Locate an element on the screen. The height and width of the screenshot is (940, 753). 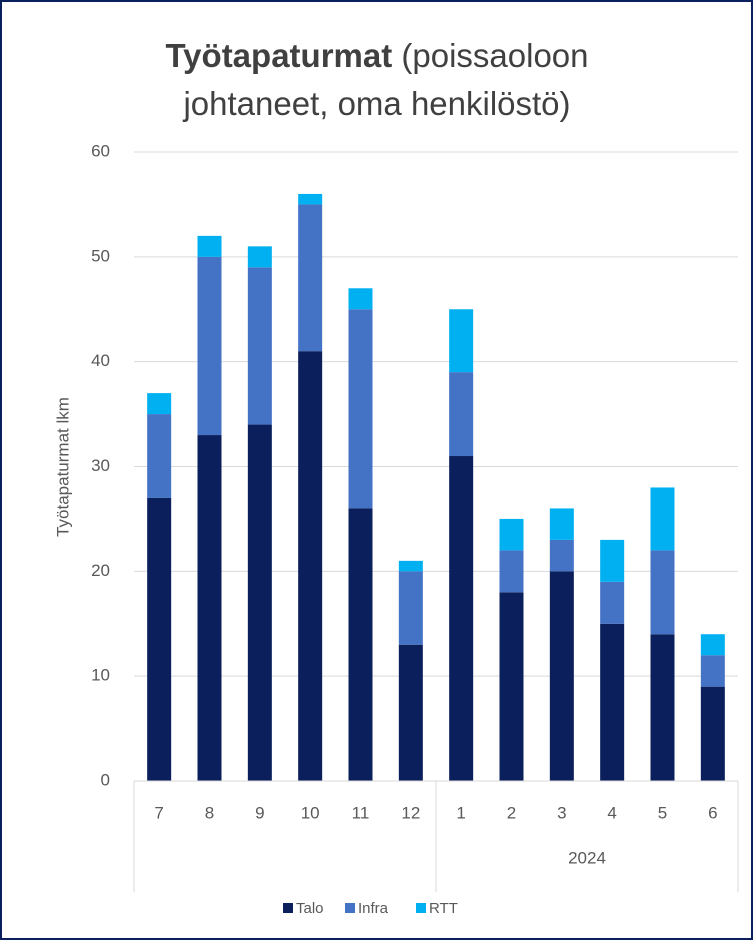
x-tick-label: 6 is located at coordinates (712, 812).